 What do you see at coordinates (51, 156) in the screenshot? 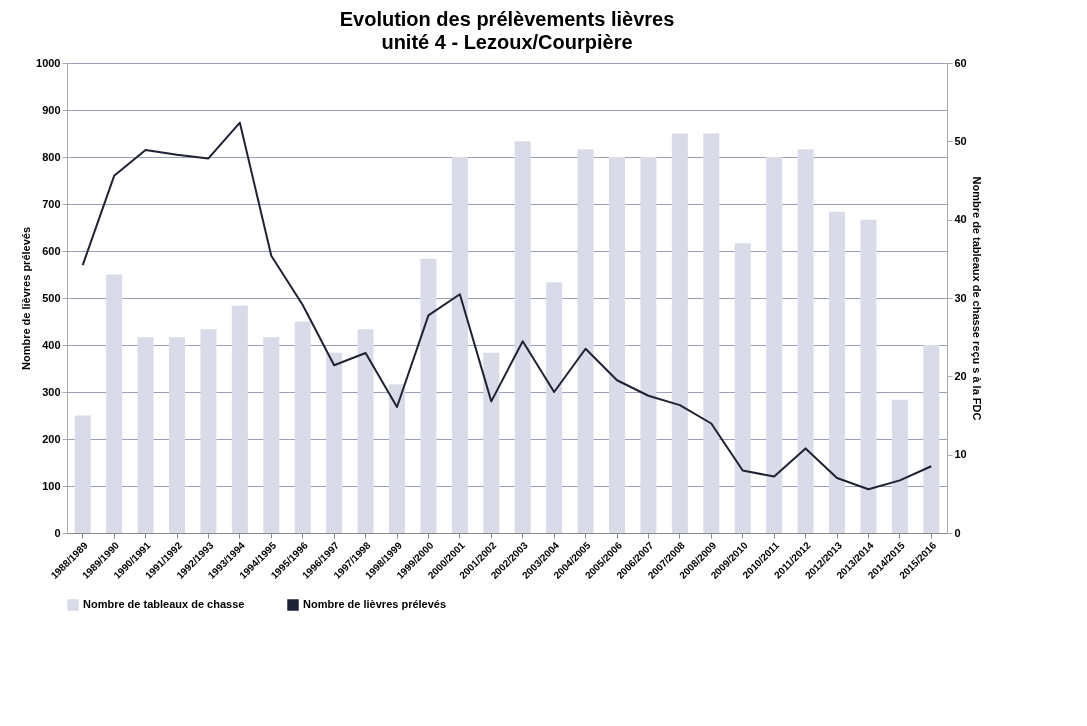
I see `y-tick-label: 800` at bounding box center [51, 156].